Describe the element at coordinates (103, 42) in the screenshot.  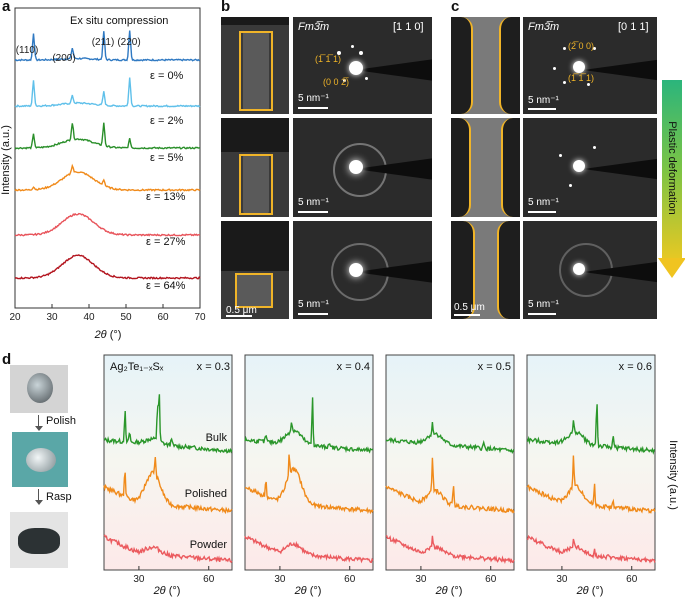
I see `peak-label-211: (211)` at that location.